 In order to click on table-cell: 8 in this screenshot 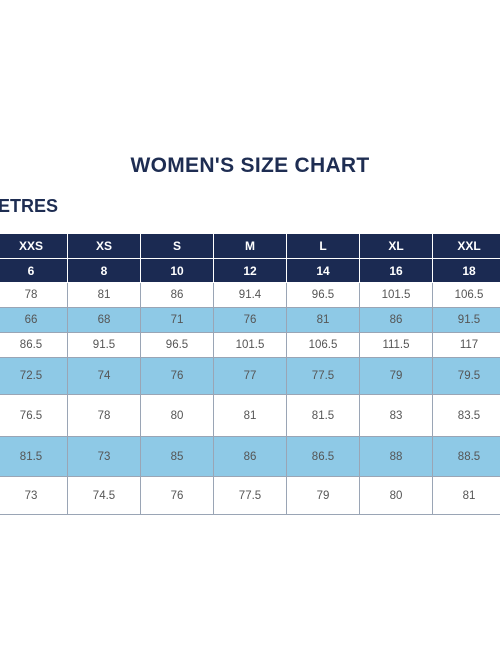, I will do `click(104, 270)`.